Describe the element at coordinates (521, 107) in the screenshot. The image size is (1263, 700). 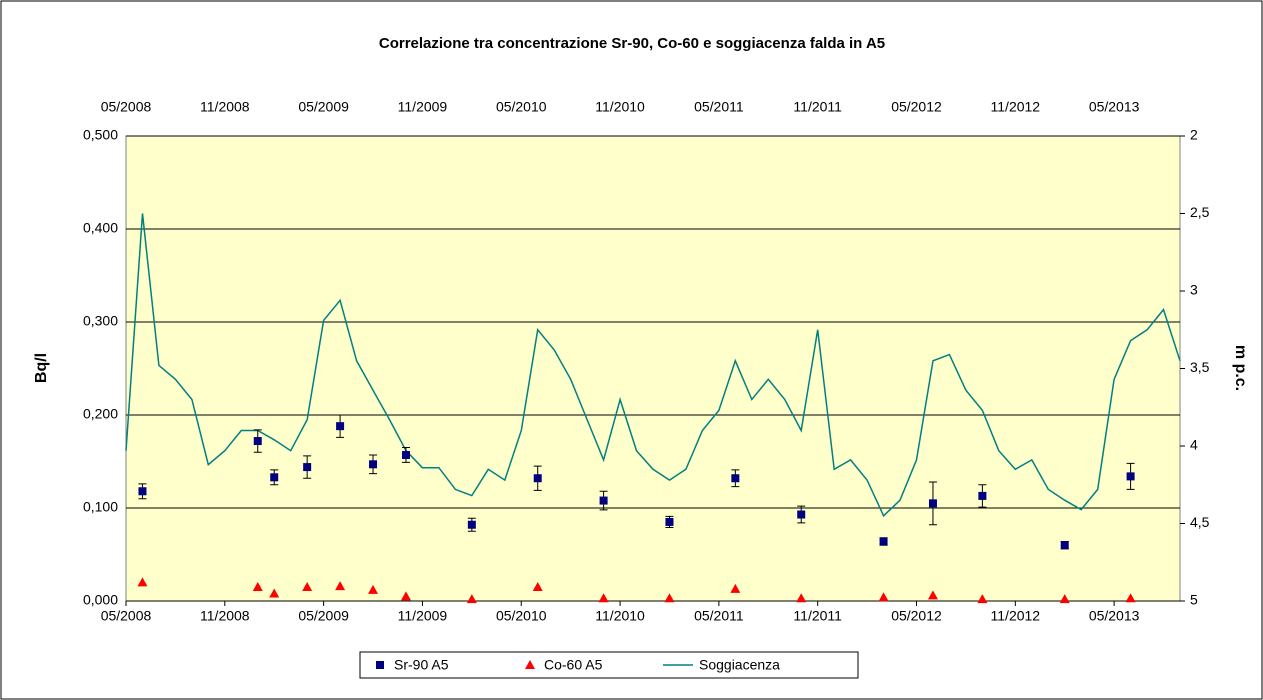
I see `x2-tick-label: 05/2010` at that location.